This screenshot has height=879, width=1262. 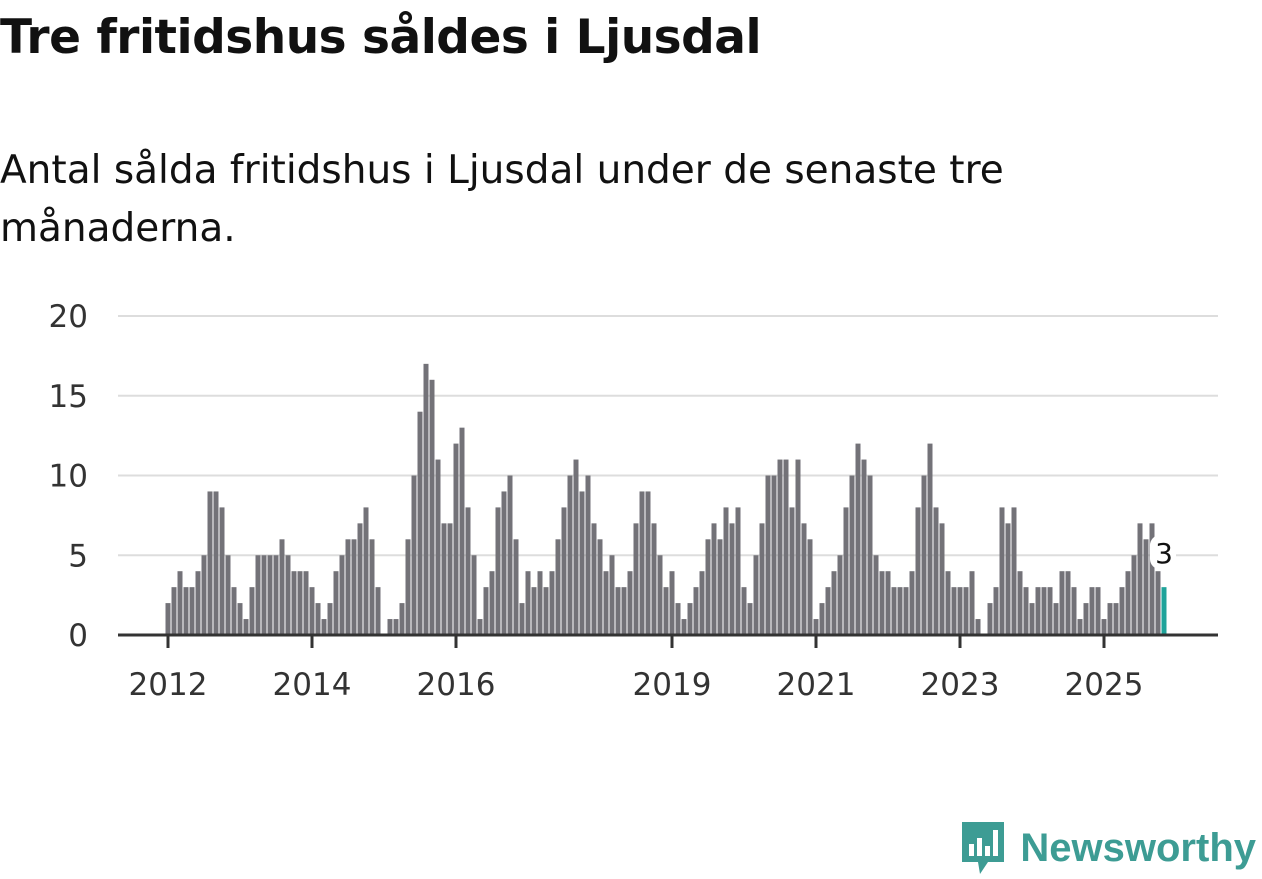 I want to click on y-tick-label: 15, so click(x=68, y=397).